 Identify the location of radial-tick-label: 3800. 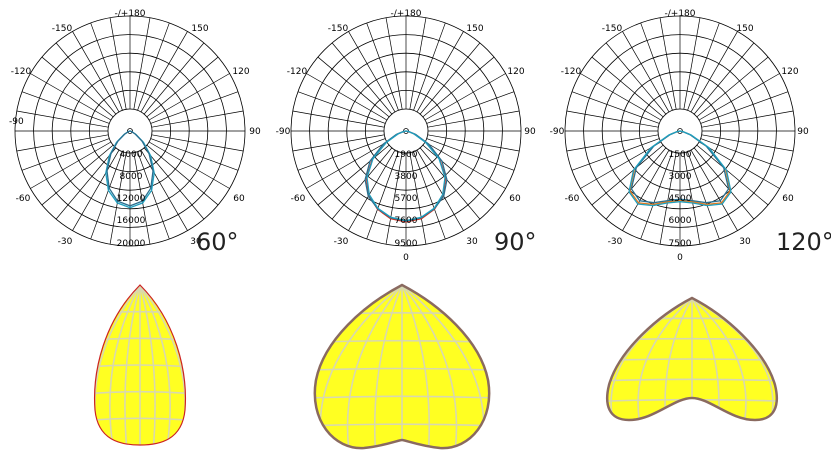
(406, 177).